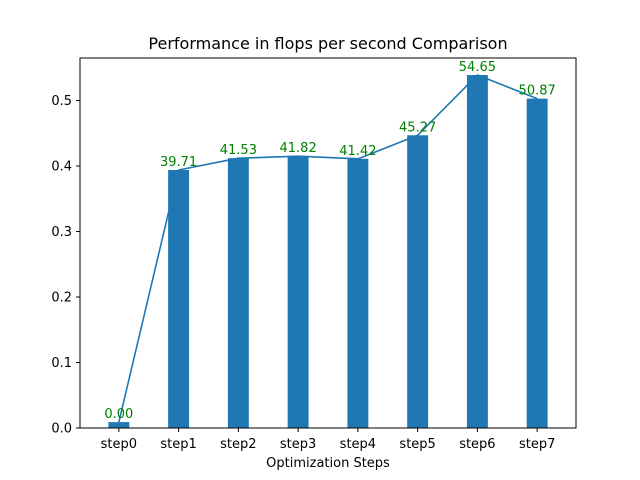  Describe the element at coordinates (61, 101) in the screenshot. I see `y-tick-label: 0.5` at that location.